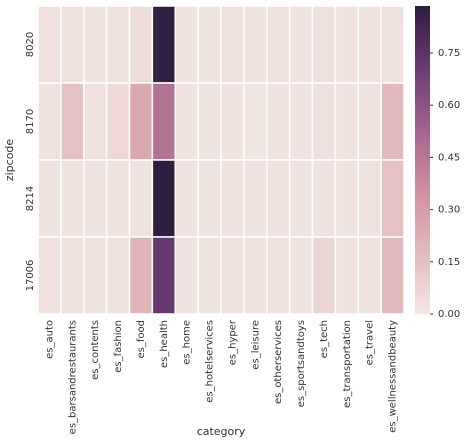 The width and height of the screenshot is (465, 446). Describe the element at coordinates (221, 431) in the screenshot. I see `x-axis-label: category` at that location.